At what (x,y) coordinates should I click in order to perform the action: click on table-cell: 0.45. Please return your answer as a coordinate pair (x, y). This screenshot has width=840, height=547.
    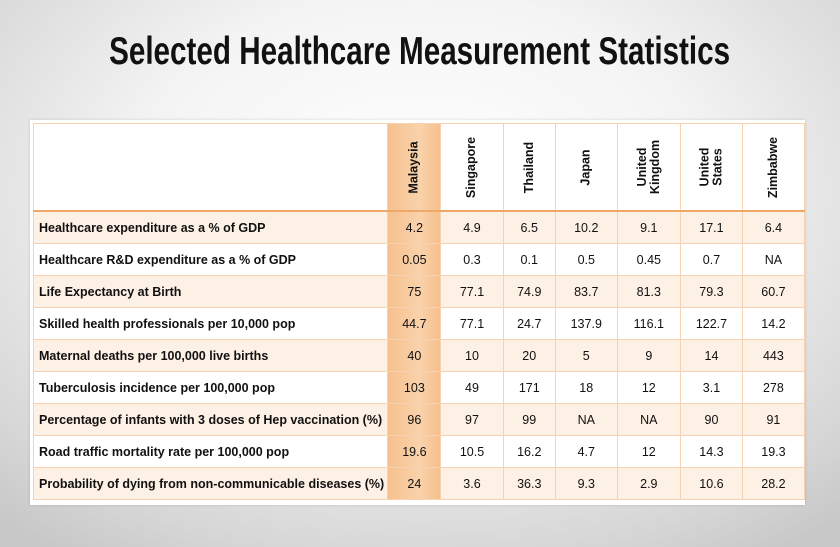
    Looking at the image, I should click on (649, 259).